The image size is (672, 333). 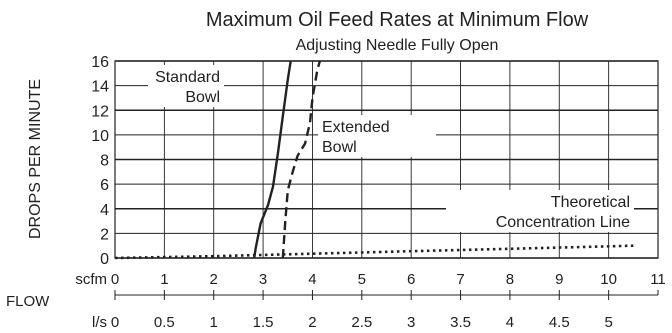 I want to click on y-tick-label: 0, so click(x=104, y=259).